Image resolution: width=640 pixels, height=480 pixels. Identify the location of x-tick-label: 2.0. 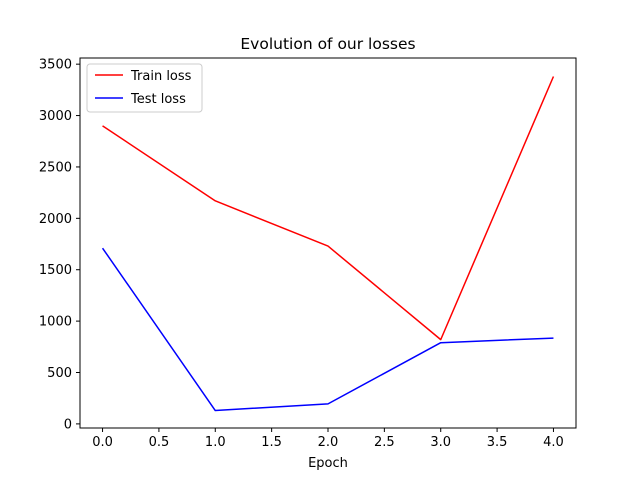
(328, 442).